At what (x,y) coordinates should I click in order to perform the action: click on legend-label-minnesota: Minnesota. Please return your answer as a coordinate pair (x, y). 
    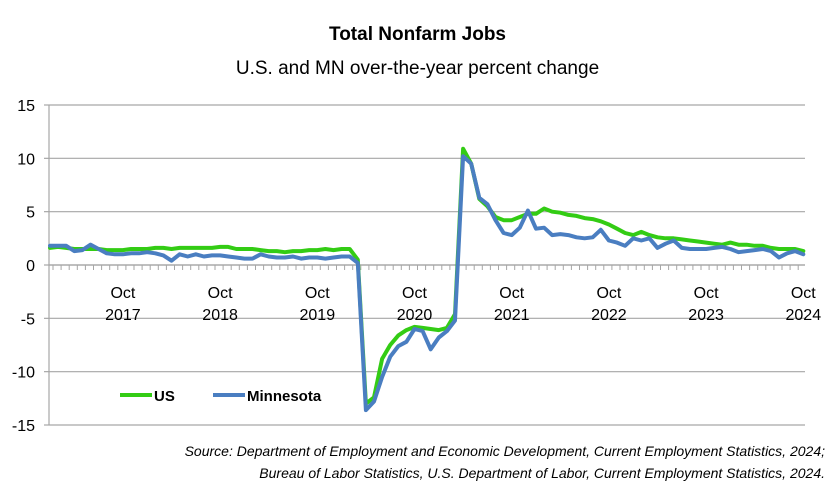
    Looking at the image, I should click on (284, 396).